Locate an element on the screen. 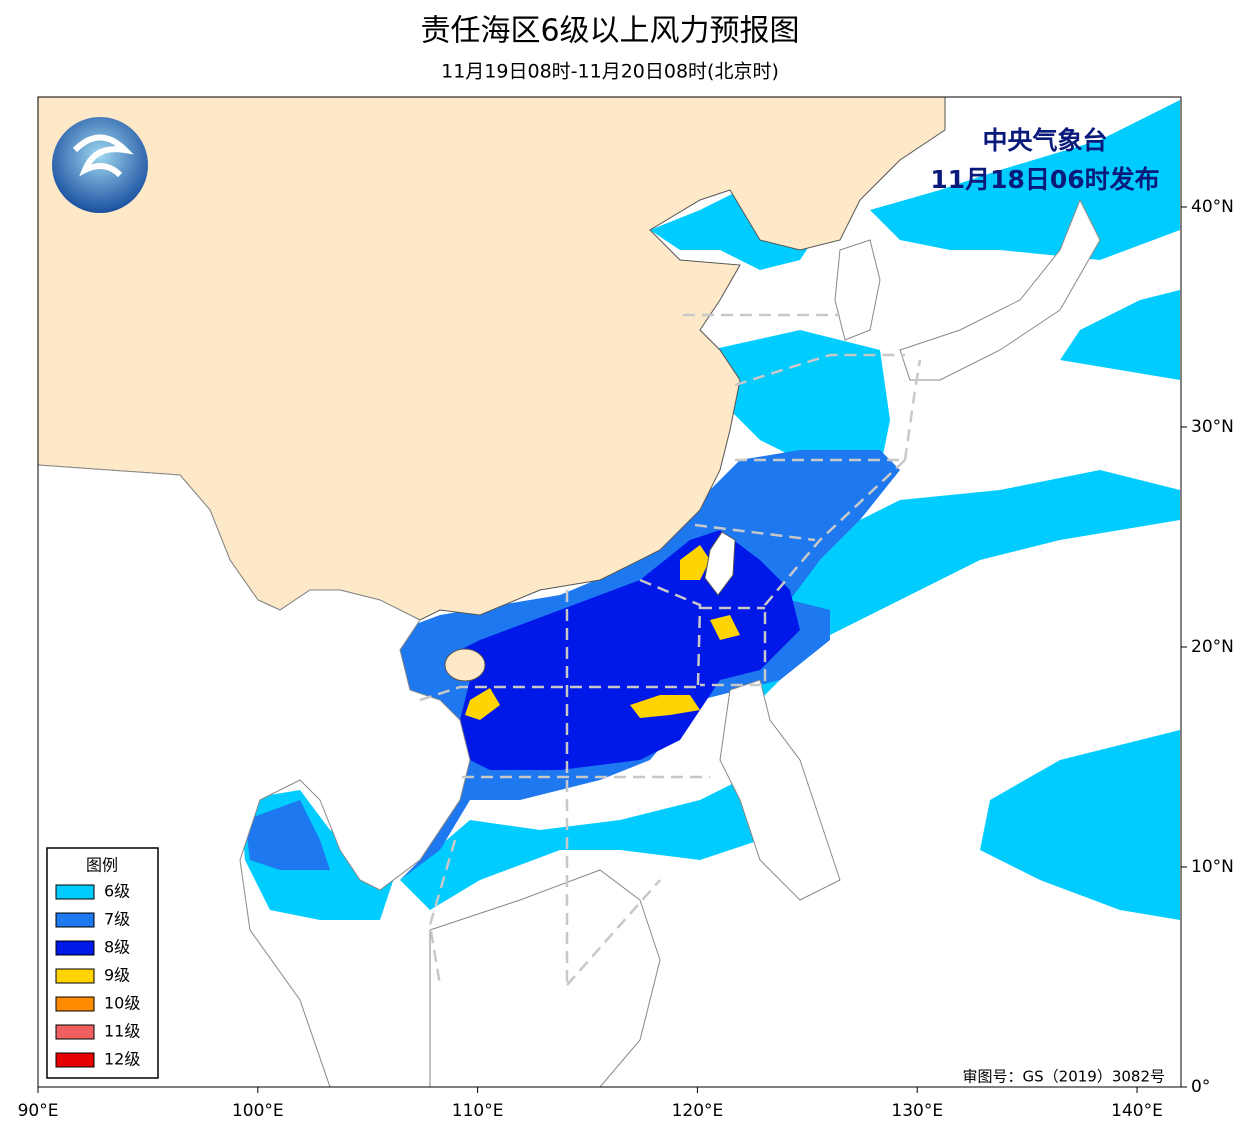 This screenshot has width=1260, height=1135. legend-label: 11级 is located at coordinates (122, 1031).